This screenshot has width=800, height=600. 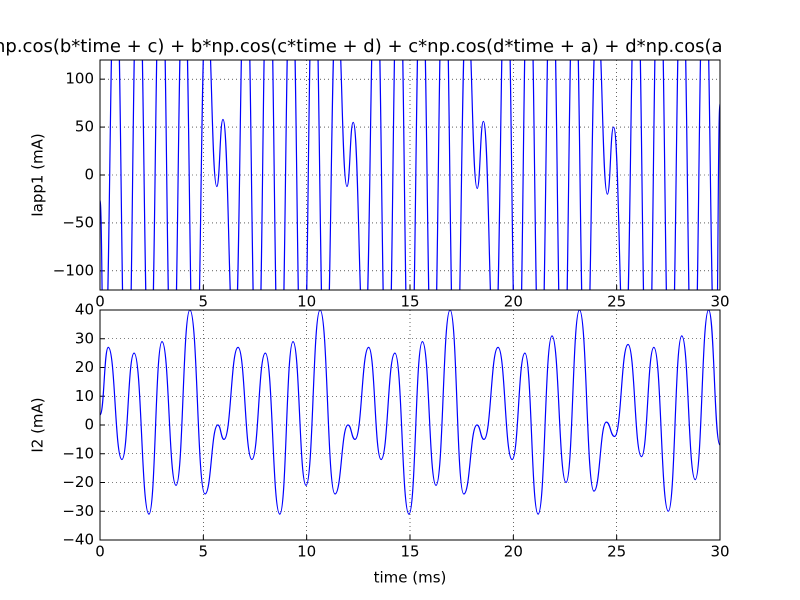 What do you see at coordinates (73, 270) in the screenshot?
I see `y-tick-label: −100` at bounding box center [73, 270].